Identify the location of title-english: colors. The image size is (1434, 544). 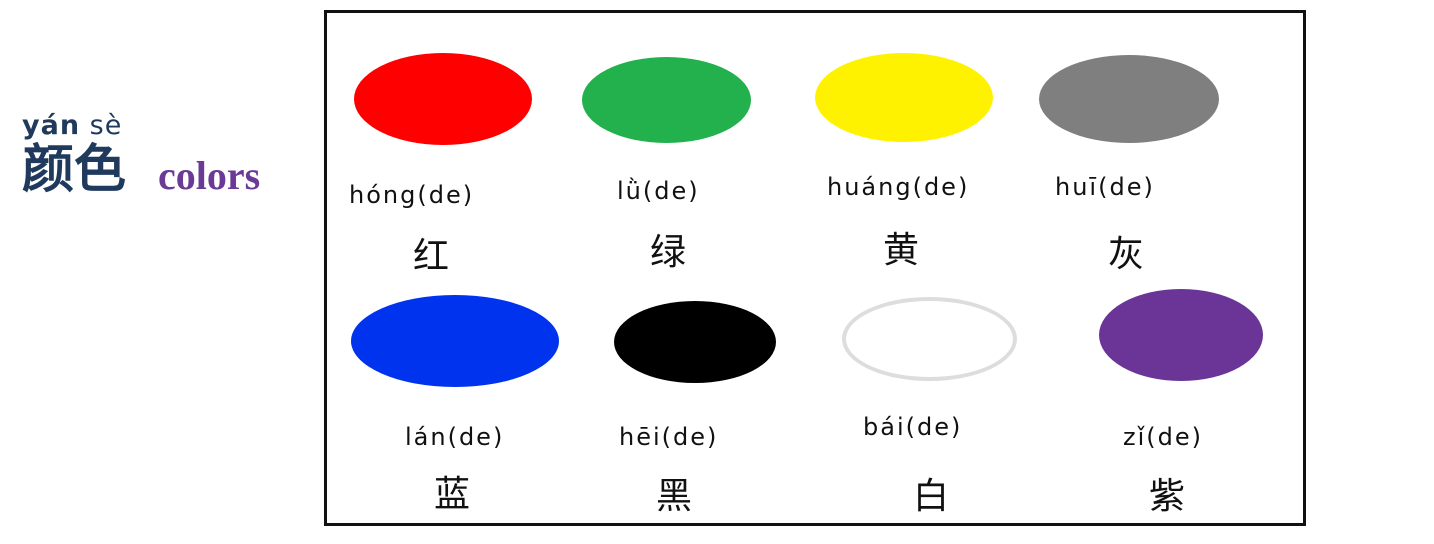
(209, 175).